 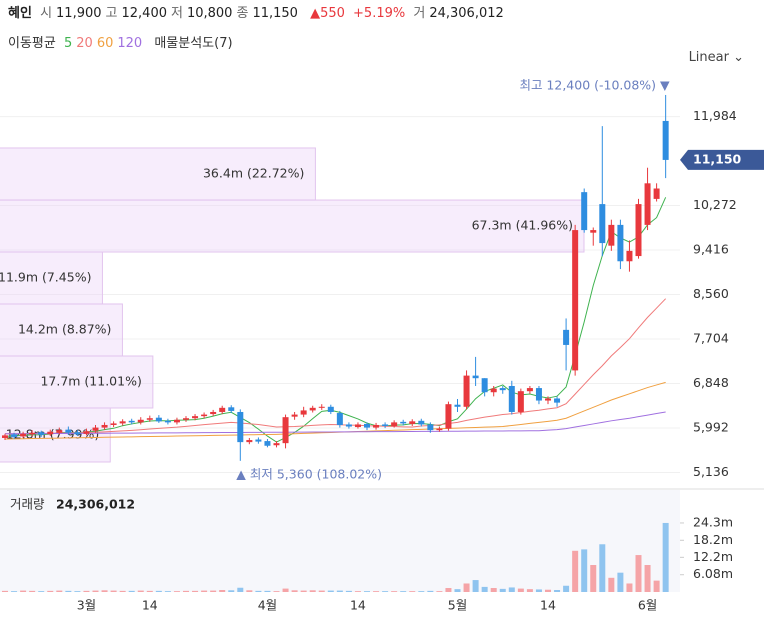 I want to click on min-annotation: ▲ 최저 5,360 (108.02%), so click(x=309, y=473).